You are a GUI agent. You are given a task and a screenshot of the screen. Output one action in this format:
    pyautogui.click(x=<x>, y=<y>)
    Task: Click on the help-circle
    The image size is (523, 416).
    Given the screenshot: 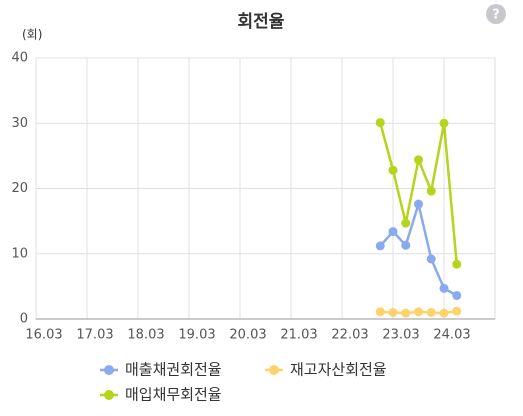 What is the action you would take?
    pyautogui.click(x=496, y=14)
    